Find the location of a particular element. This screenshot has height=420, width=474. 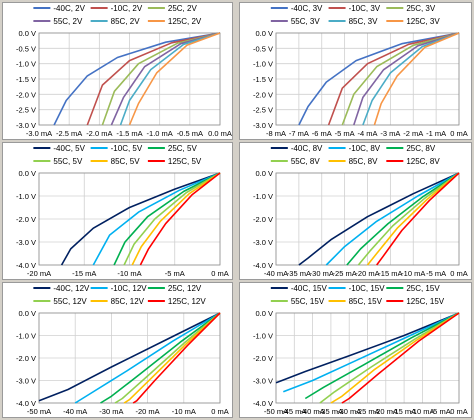

x-tick-label: -50 mA is located at coordinates (39, 411).